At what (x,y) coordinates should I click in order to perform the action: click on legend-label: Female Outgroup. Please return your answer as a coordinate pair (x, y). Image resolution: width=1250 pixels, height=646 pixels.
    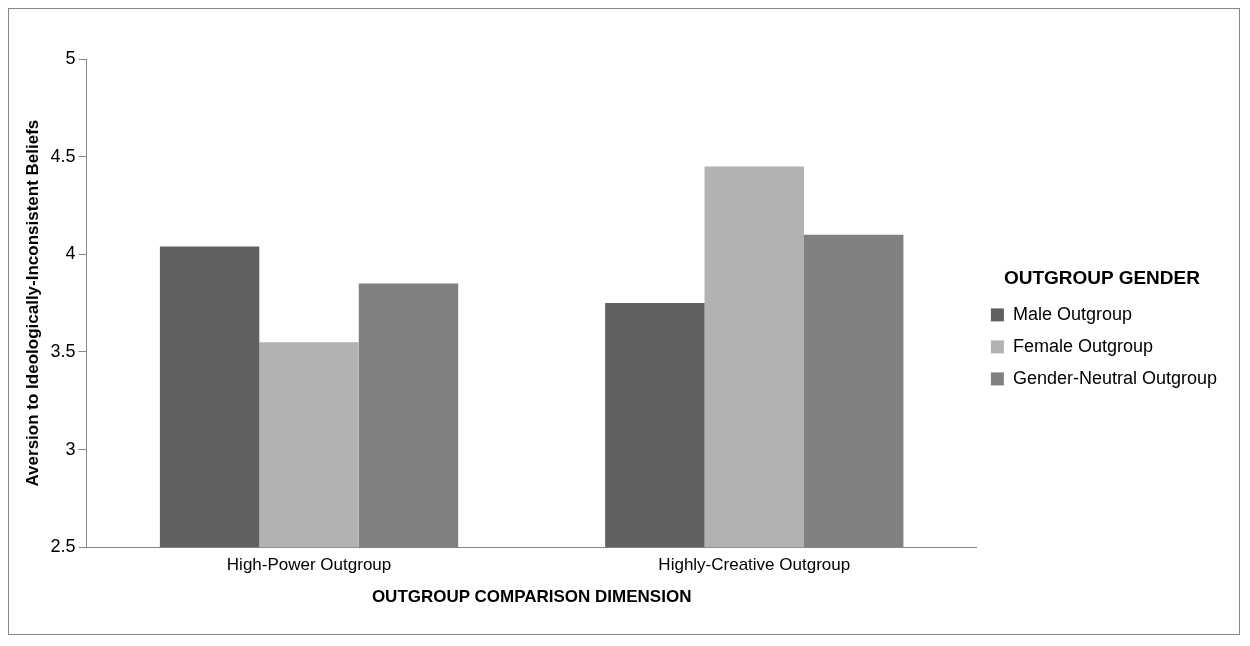
    Looking at the image, I should click on (1082, 345).